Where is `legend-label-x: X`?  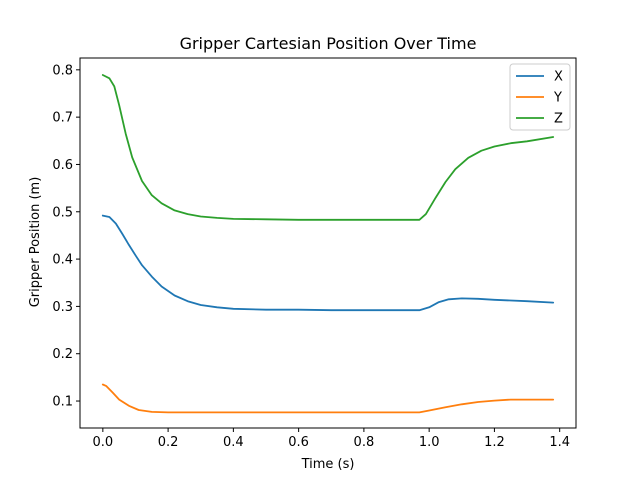 legend-label-x: X is located at coordinates (558, 77).